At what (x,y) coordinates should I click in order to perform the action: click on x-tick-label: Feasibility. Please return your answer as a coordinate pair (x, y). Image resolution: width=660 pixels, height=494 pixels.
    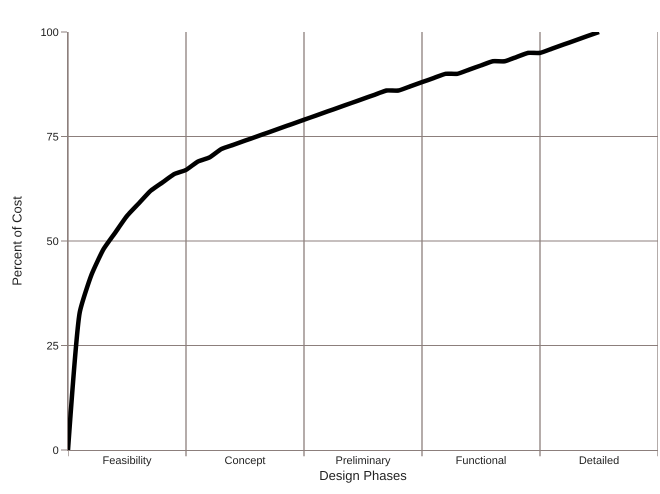
    Looking at the image, I should click on (127, 461).